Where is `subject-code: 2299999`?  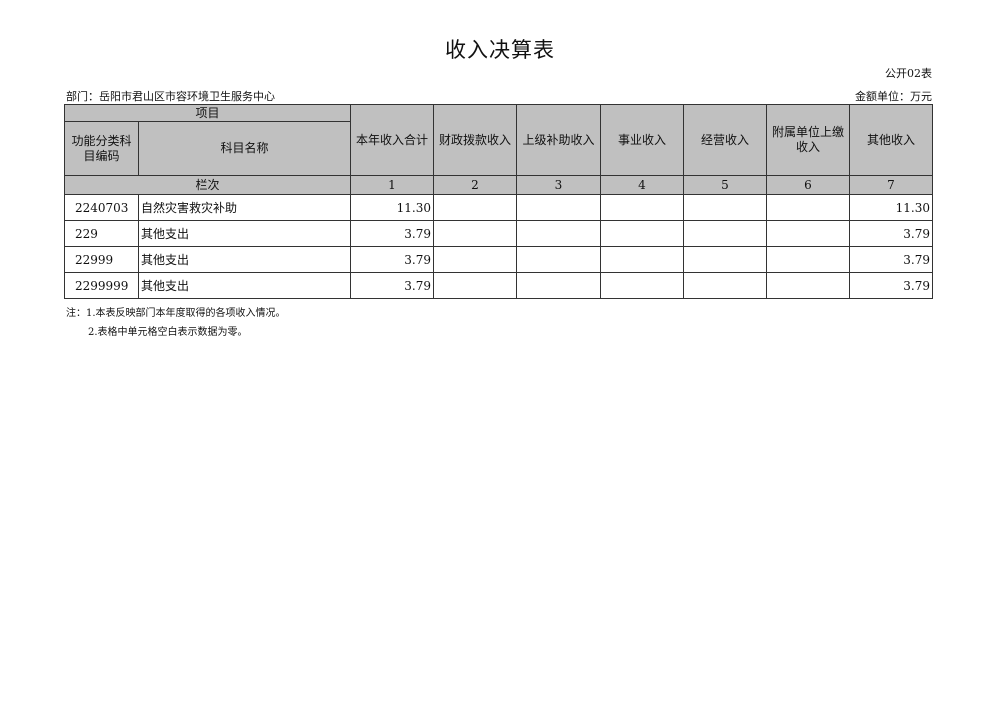 subject-code: 2299999 is located at coordinates (101, 285).